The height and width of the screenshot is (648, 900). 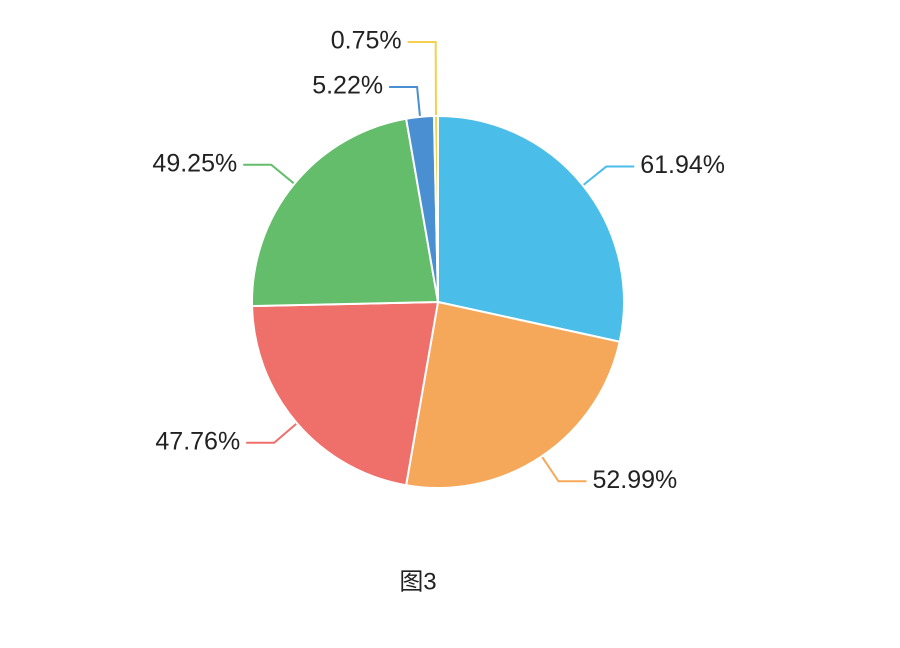 What do you see at coordinates (634, 480) in the screenshot?
I see `data-label: 52.99%` at bounding box center [634, 480].